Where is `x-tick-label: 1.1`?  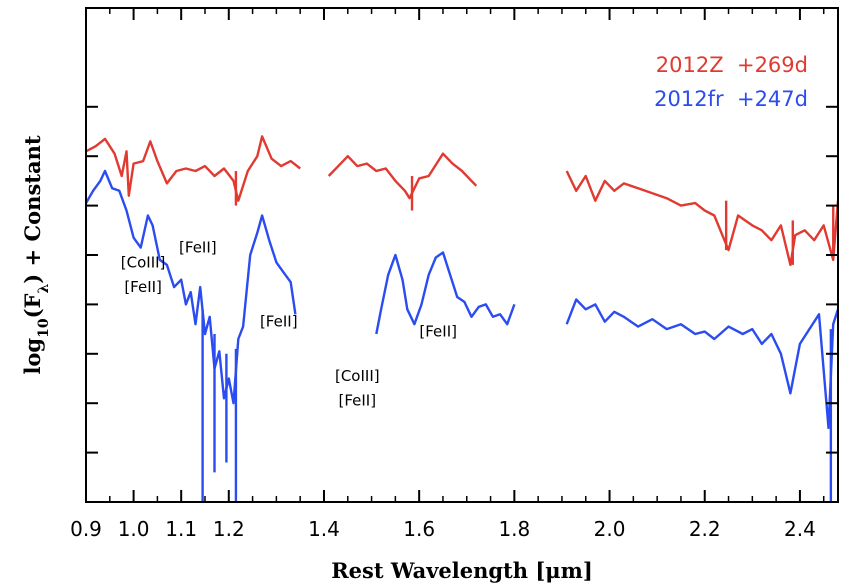 x-tick-label: 1.1 is located at coordinates (181, 529).